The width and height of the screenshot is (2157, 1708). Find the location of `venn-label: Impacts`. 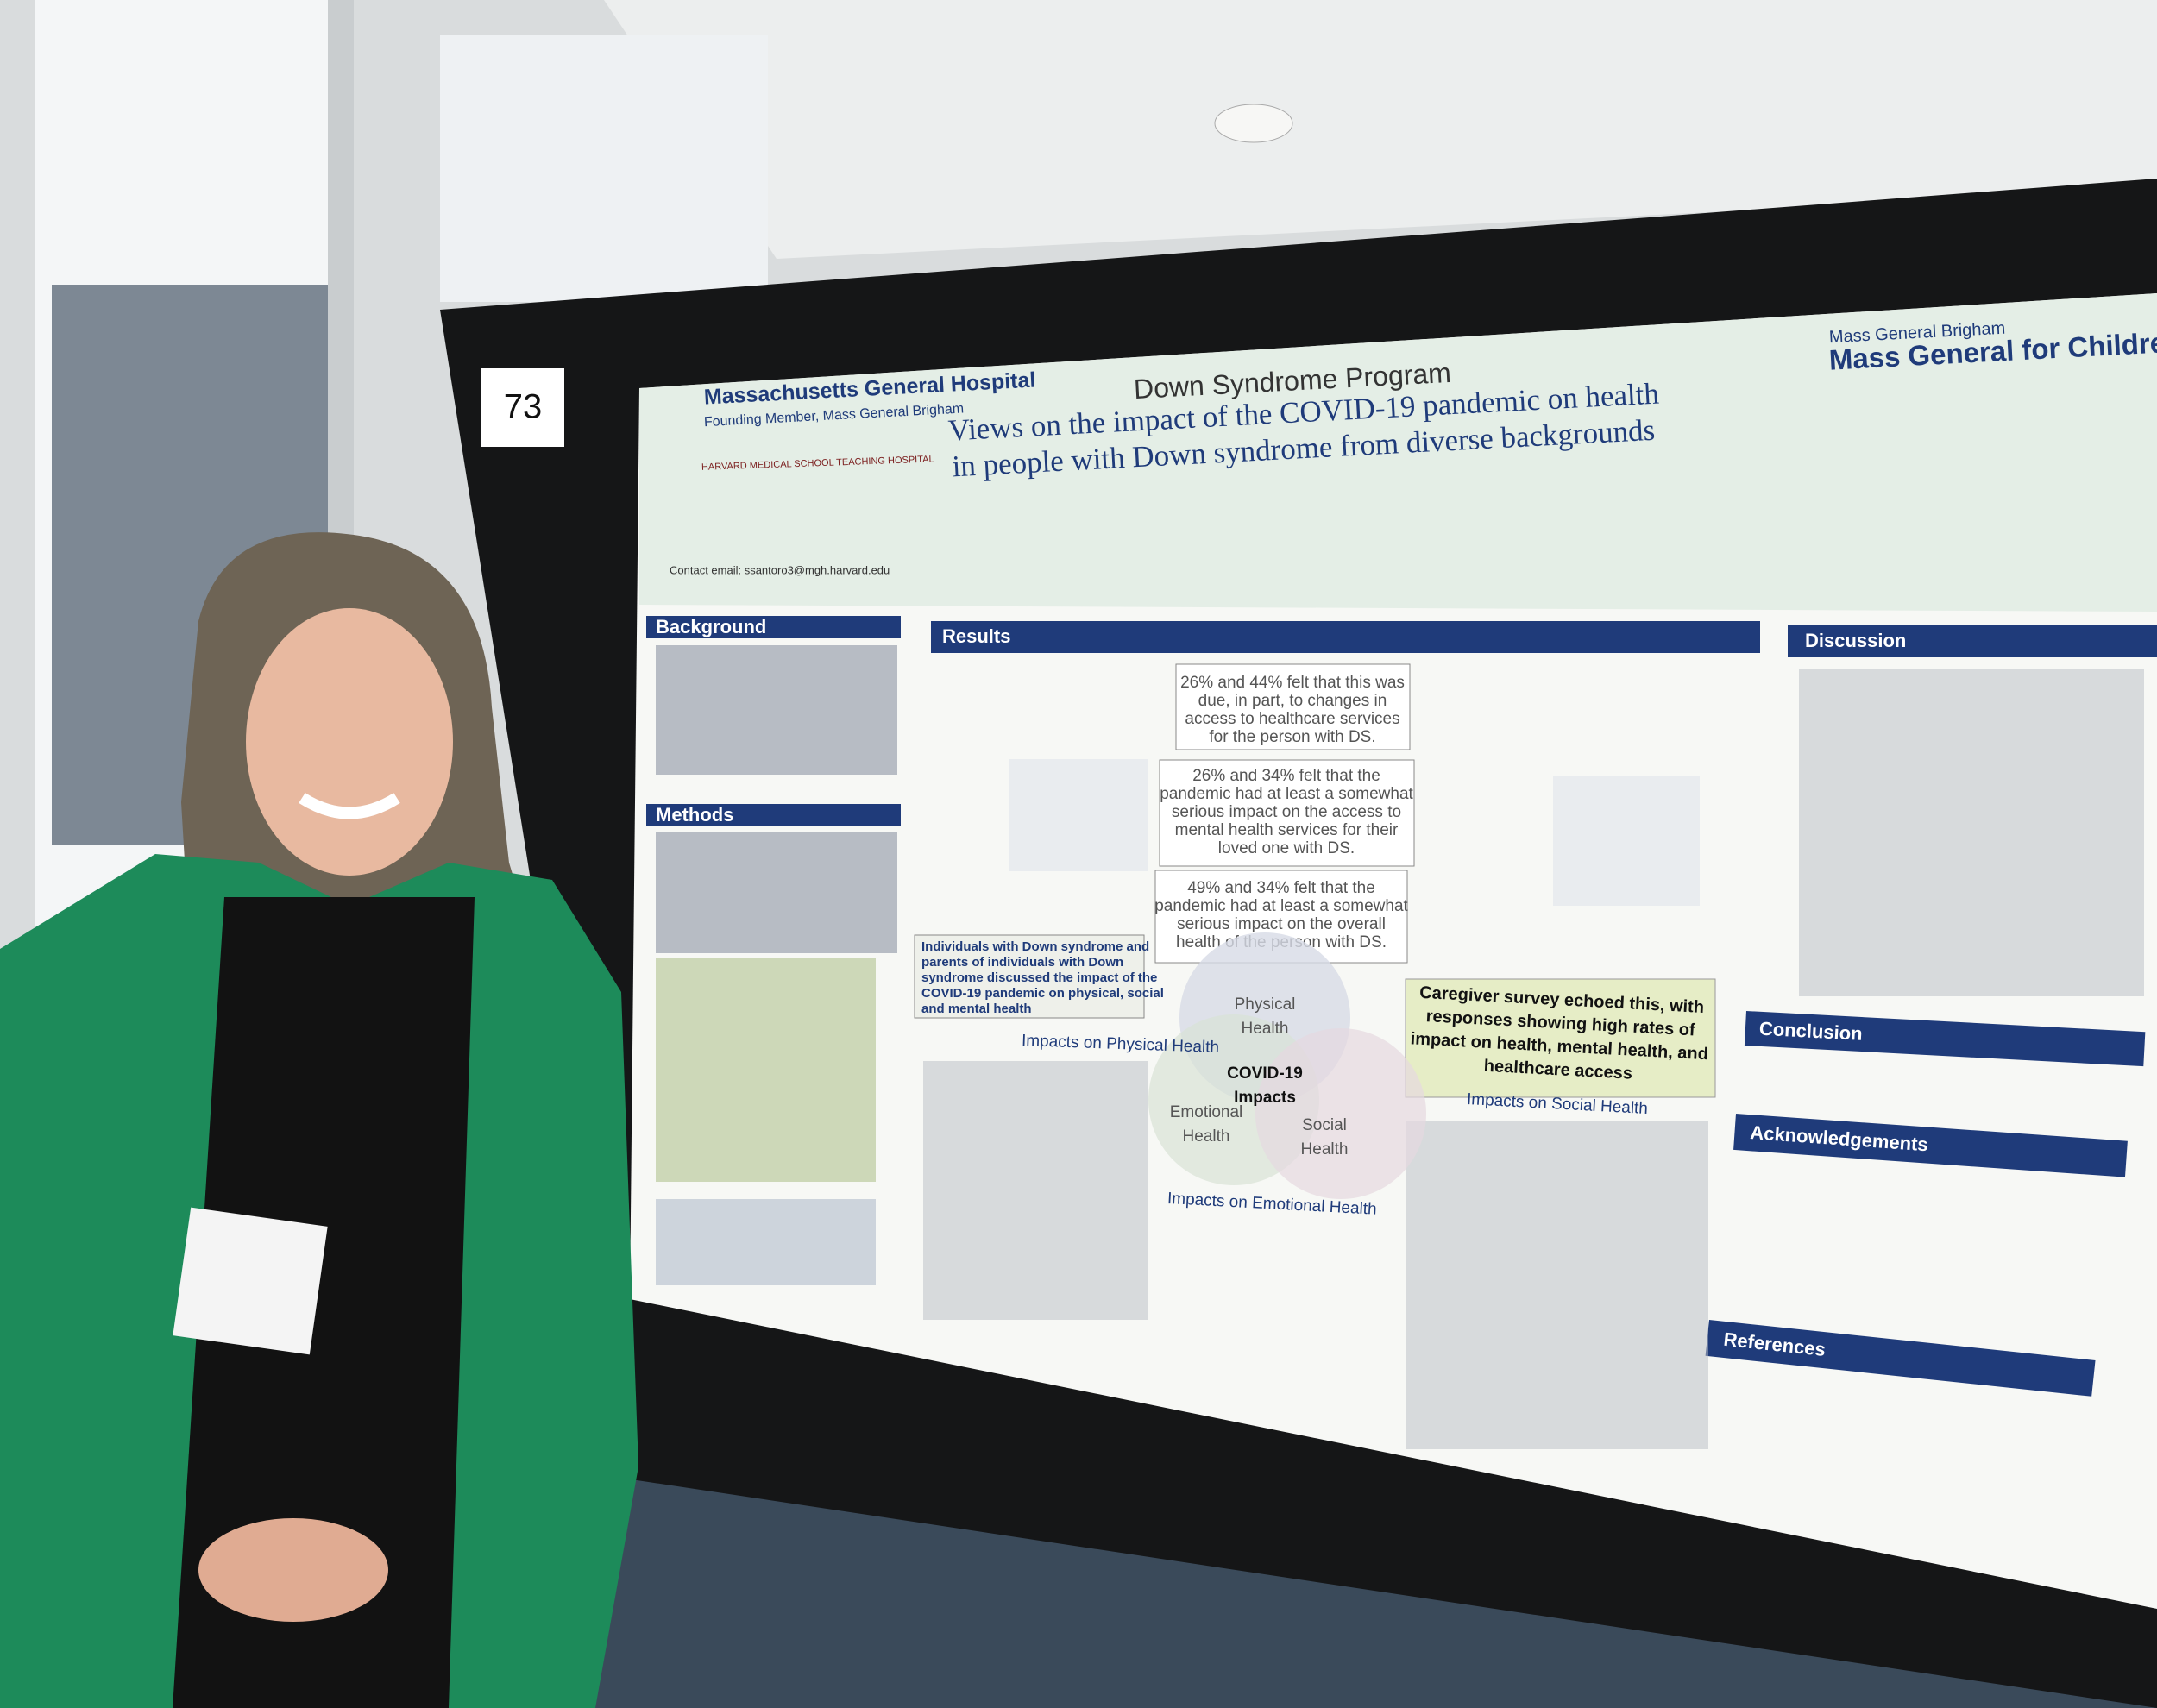

venn-label: Impacts is located at coordinates (1265, 1098).